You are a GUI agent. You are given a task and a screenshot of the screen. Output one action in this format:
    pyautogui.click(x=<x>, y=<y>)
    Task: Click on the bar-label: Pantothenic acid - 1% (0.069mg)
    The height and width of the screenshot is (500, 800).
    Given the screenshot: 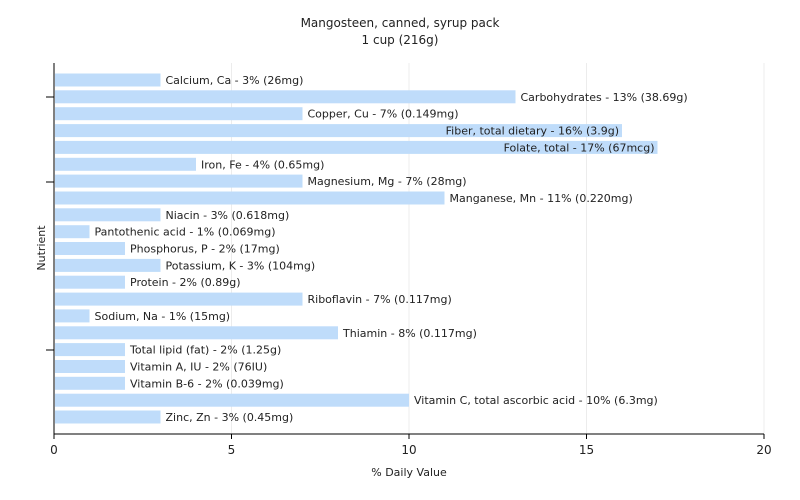 What is the action you would take?
    pyautogui.click(x=185, y=232)
    